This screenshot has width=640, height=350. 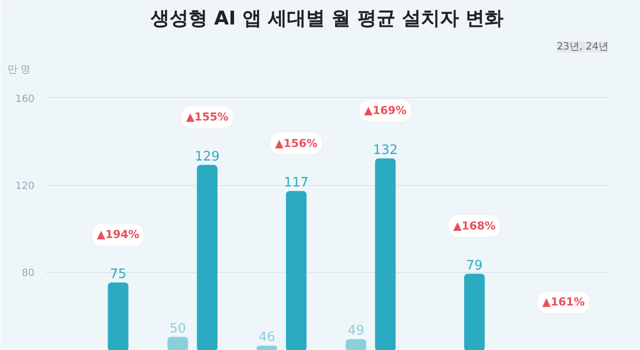 What do you see at coordinates (207, 156) in the screenshot?
I see `data-label: 129` at bounding box center [207, 156].